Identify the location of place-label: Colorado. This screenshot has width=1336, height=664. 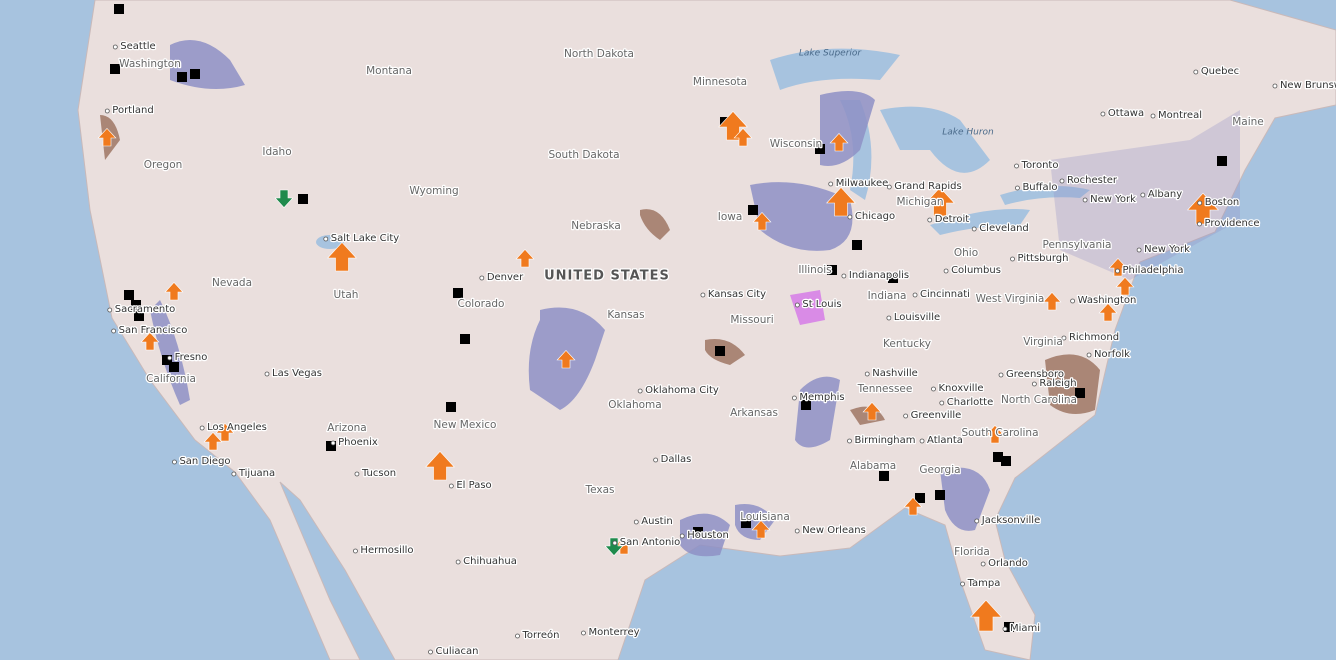
(481, 304).